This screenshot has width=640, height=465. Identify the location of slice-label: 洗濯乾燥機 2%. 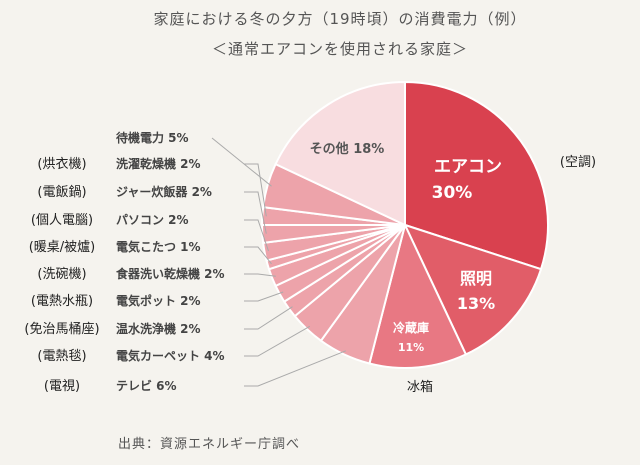
(158, 163).